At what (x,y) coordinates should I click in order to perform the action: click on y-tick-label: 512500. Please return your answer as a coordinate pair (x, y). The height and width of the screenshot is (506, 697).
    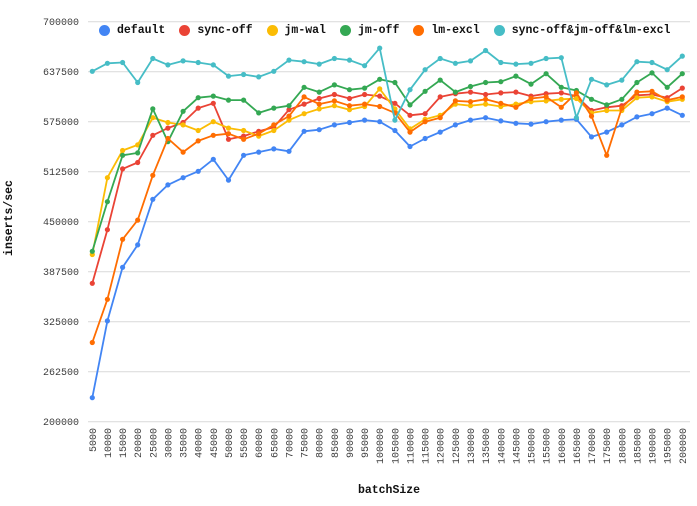
    Looking at the image, I should click on (61, 173).